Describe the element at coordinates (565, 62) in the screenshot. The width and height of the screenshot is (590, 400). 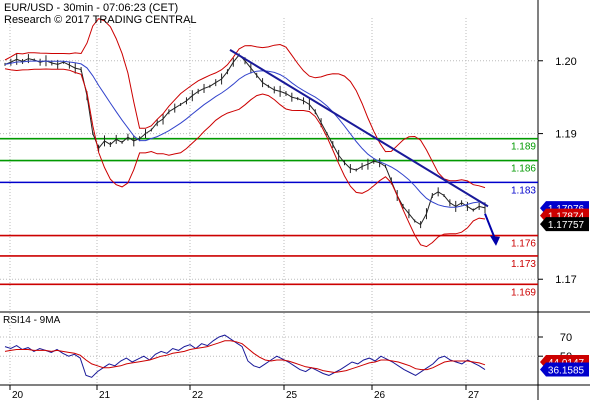
I see `y-tick-label: 1.20` at that location.